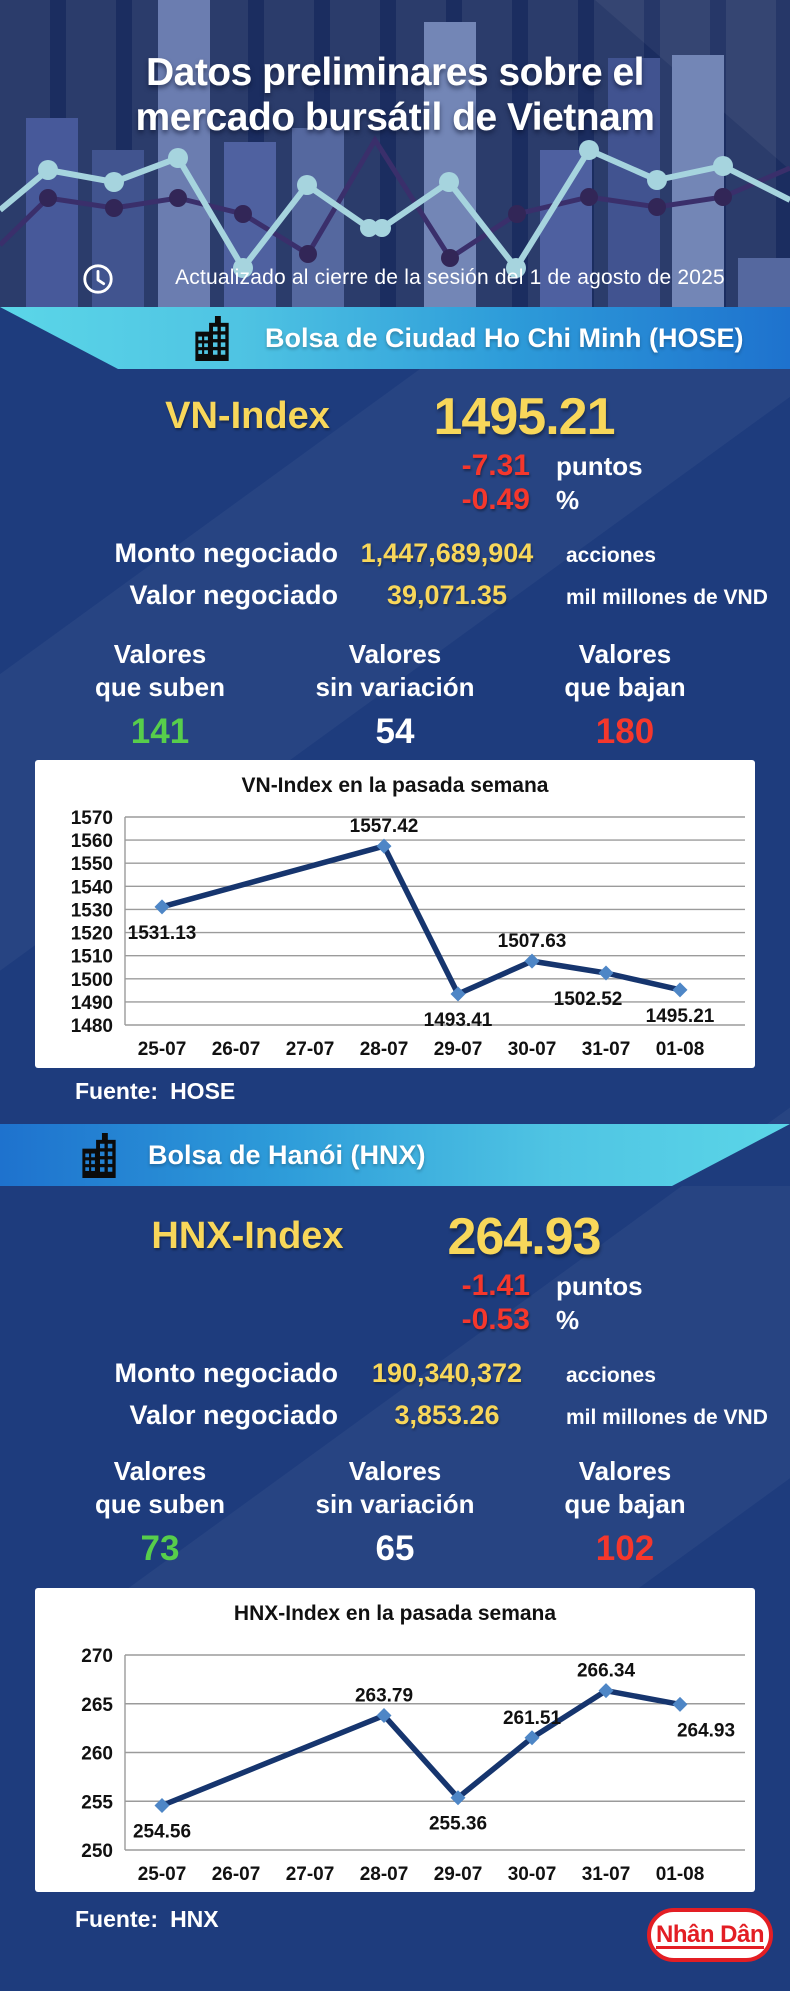  Describe the element at coordinates (395, 117) in the screenshot. I see `page-title-line2: mercado bursátil de Vietnam` at that location.